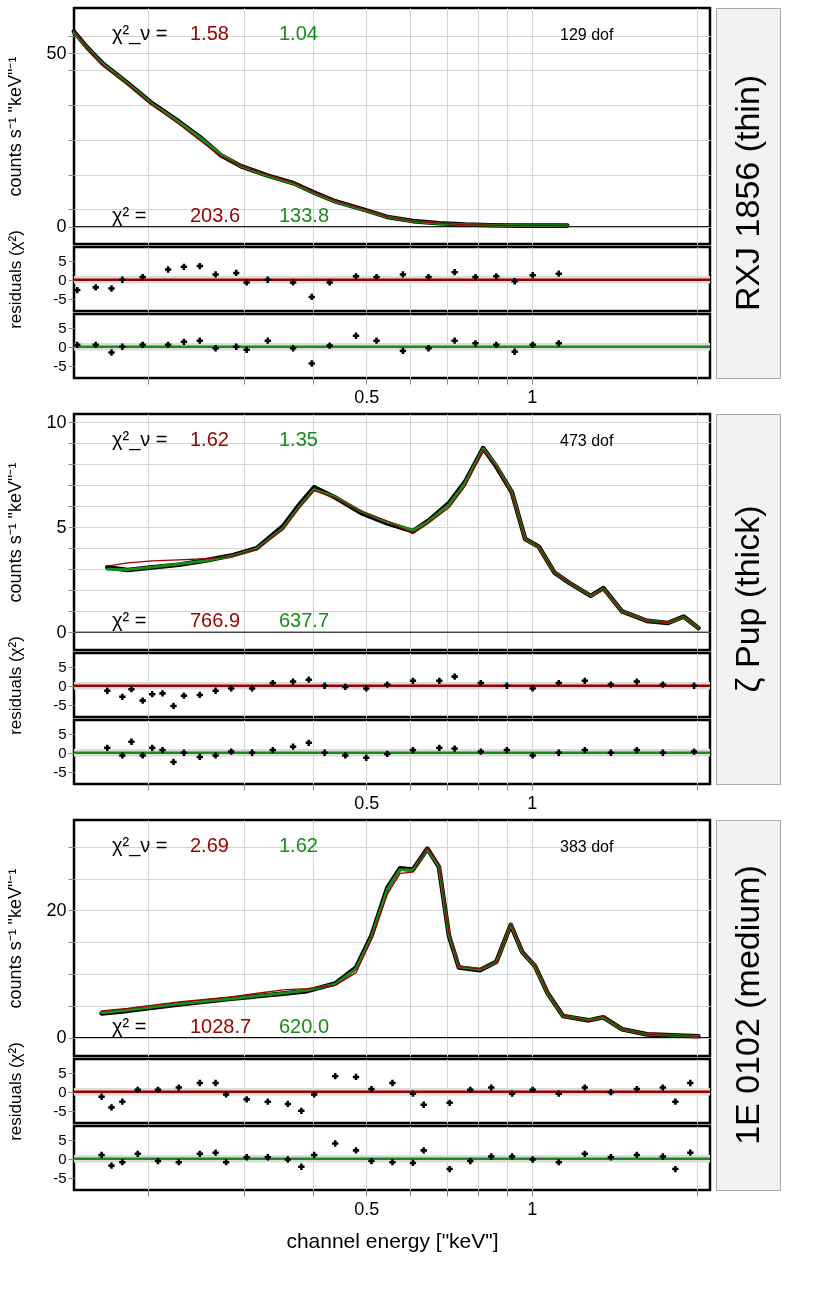 This screenshot has width=817, height=1316. What do you see at coordinates (298, 439) in the screenshot?
I see `annotation: 1.35` at bounding box center [298, 439].